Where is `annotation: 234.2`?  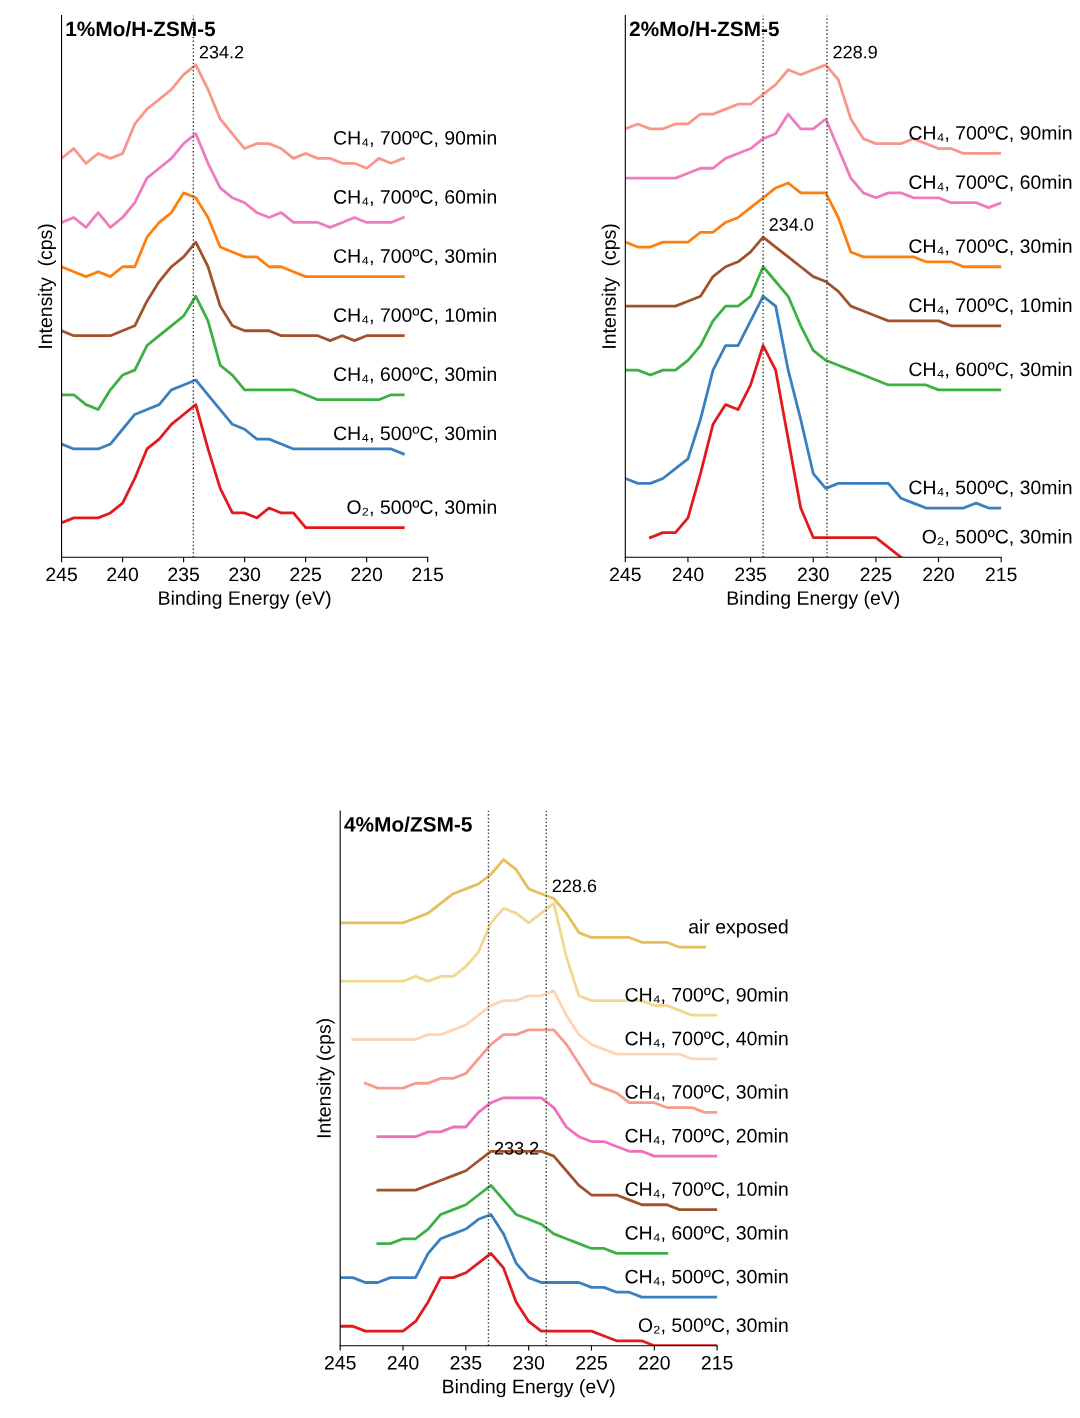
annotation: 234.2 is located at coordinates (221, 52).